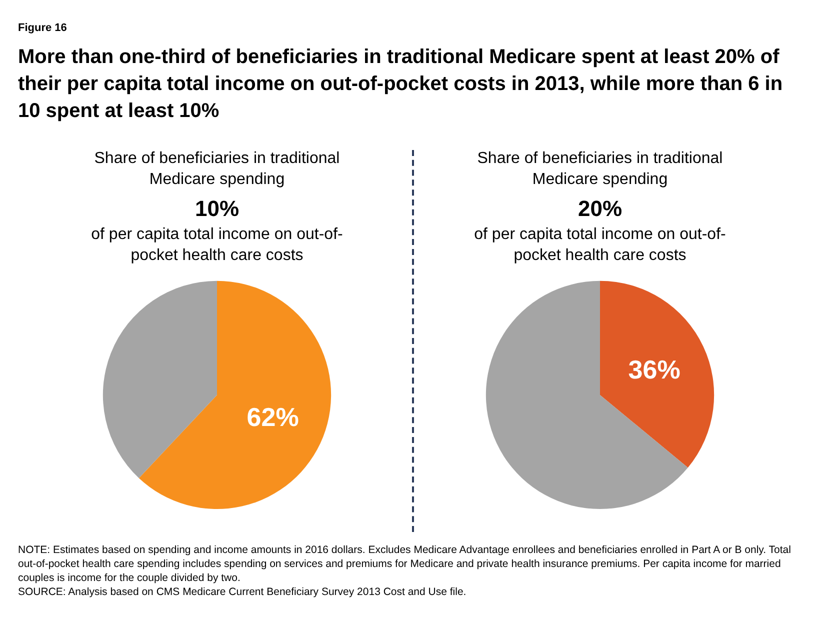 This screenshot has height=618, width=822. What do you see at coordinates (243, 592) in the screenshot?
I see `source-note: SOURCE: Analysis based on CMS Medicare Current Beneficiary Survey 2013 Cost and Use file.` at bounding box center [243, 592].